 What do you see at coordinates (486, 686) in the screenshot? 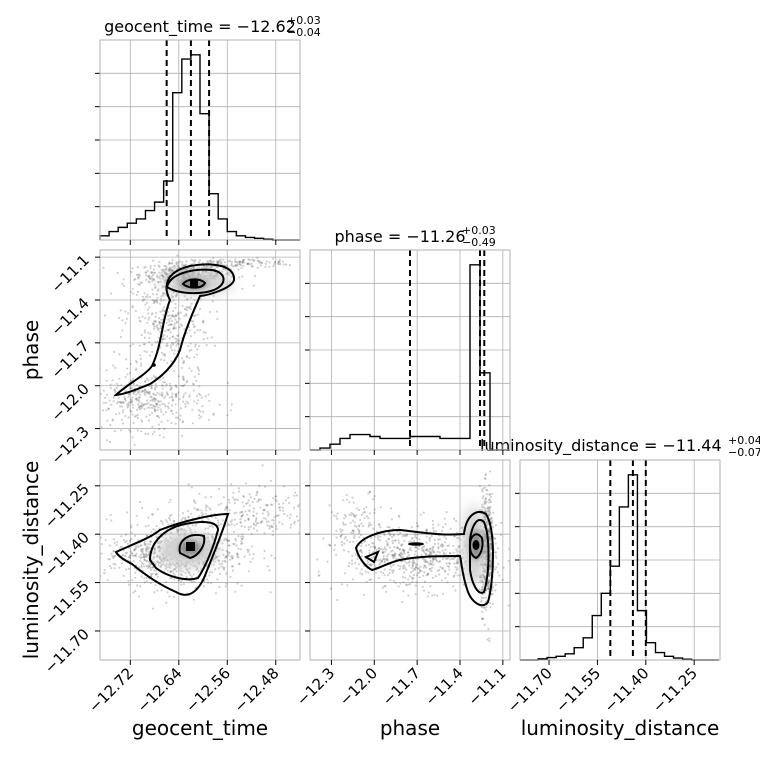
I see `x-tick-label: −11.1` at bounding box center [486, 686].